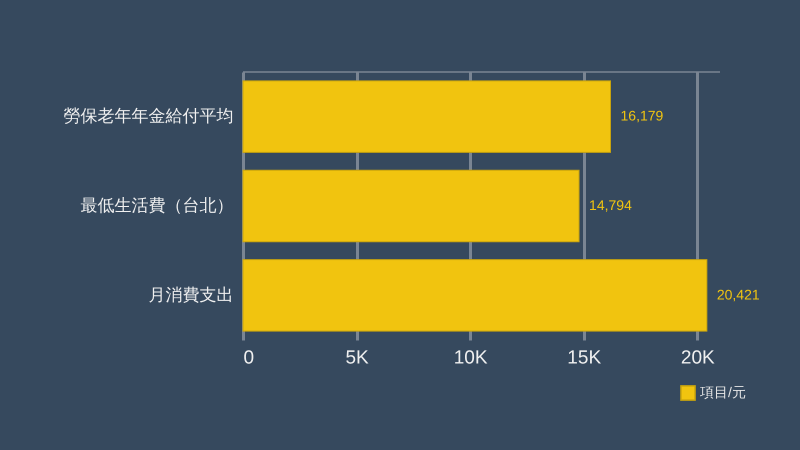  What do you see at coordinates (738, 294) in the screenshot?
I see `data-label: 20,421` at bounding box center [738, 294].